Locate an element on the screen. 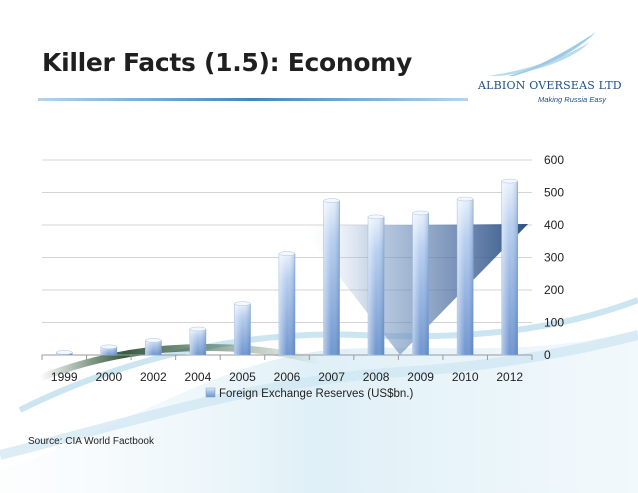  x-tick-label: 2009 is located at coordinates (420, 377).